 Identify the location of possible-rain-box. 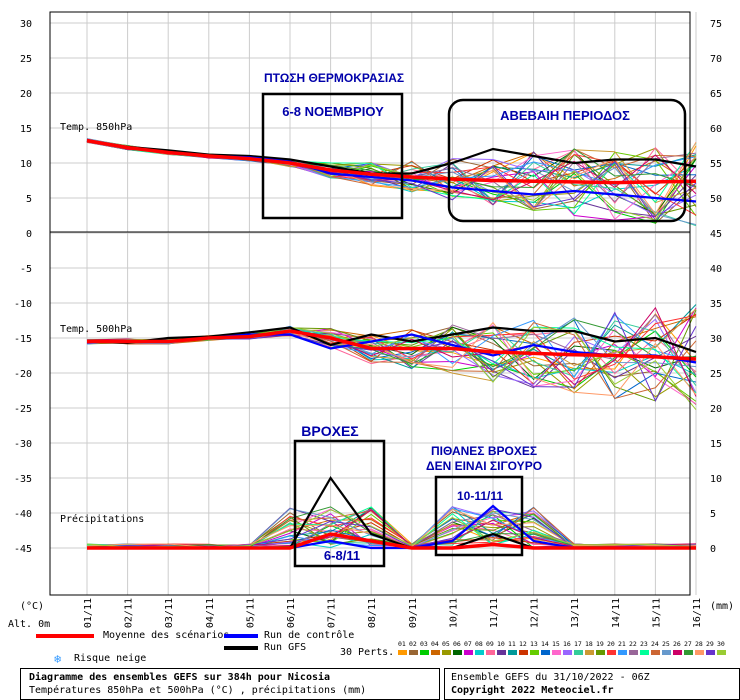
(479, 516).